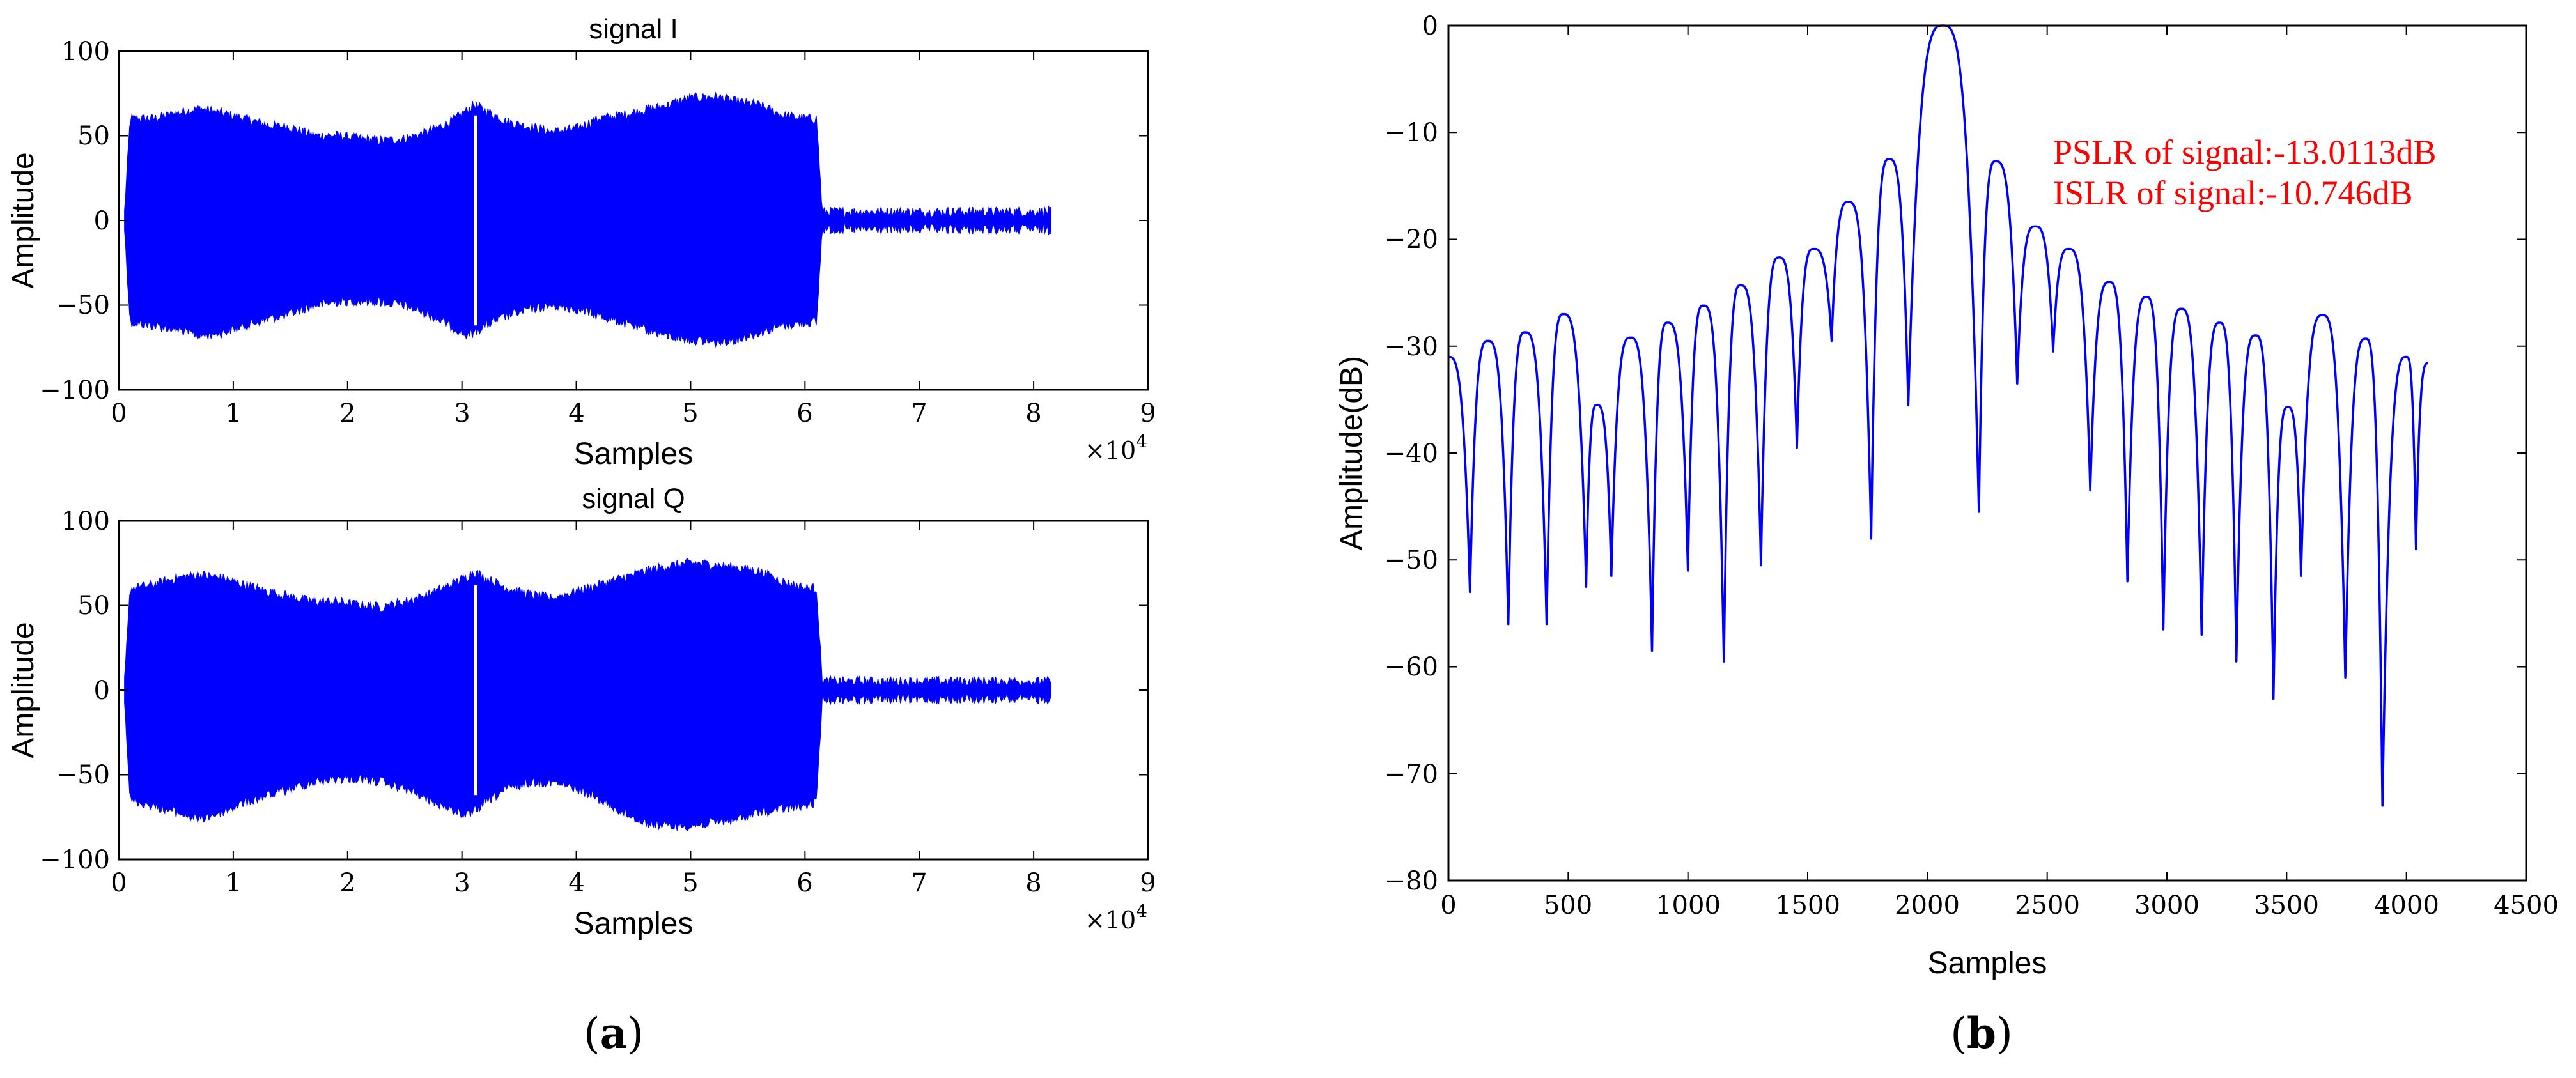 This screenshot has height=1078, width=2576. I want to click on y-tick-label: −10, so click(1412, 133).